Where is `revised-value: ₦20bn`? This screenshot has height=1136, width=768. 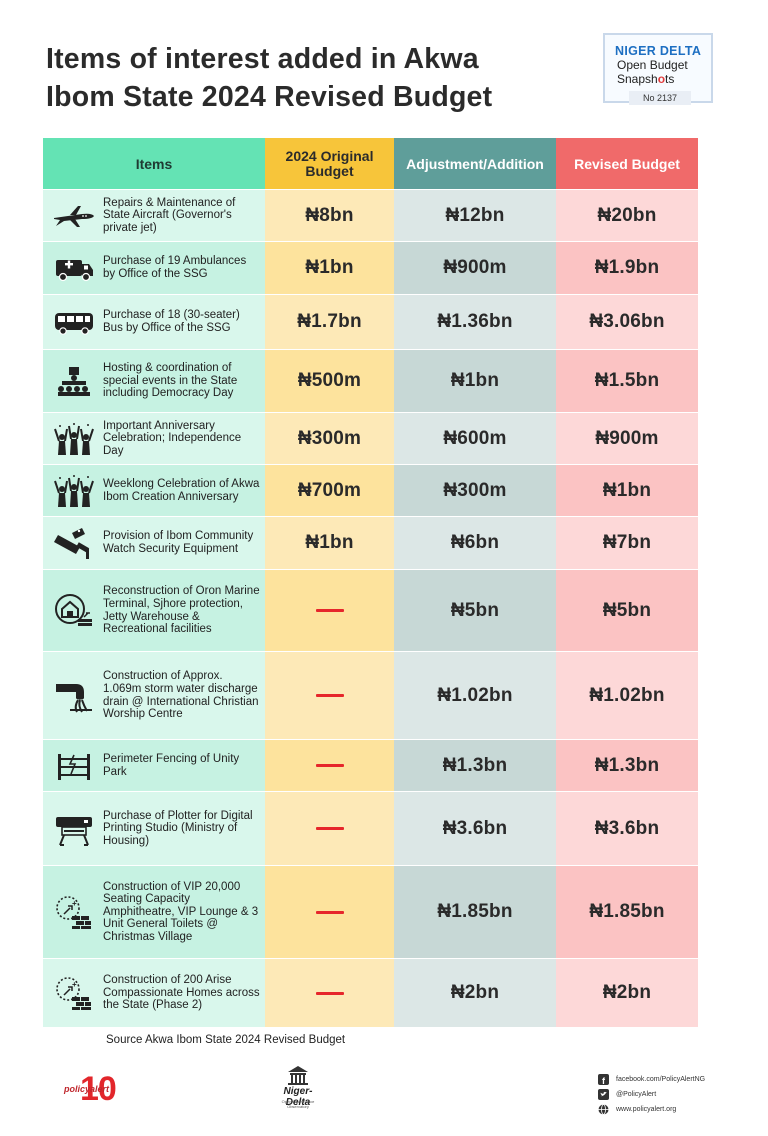 revised-value: ₦20bn is located at coordinates (627, 215).